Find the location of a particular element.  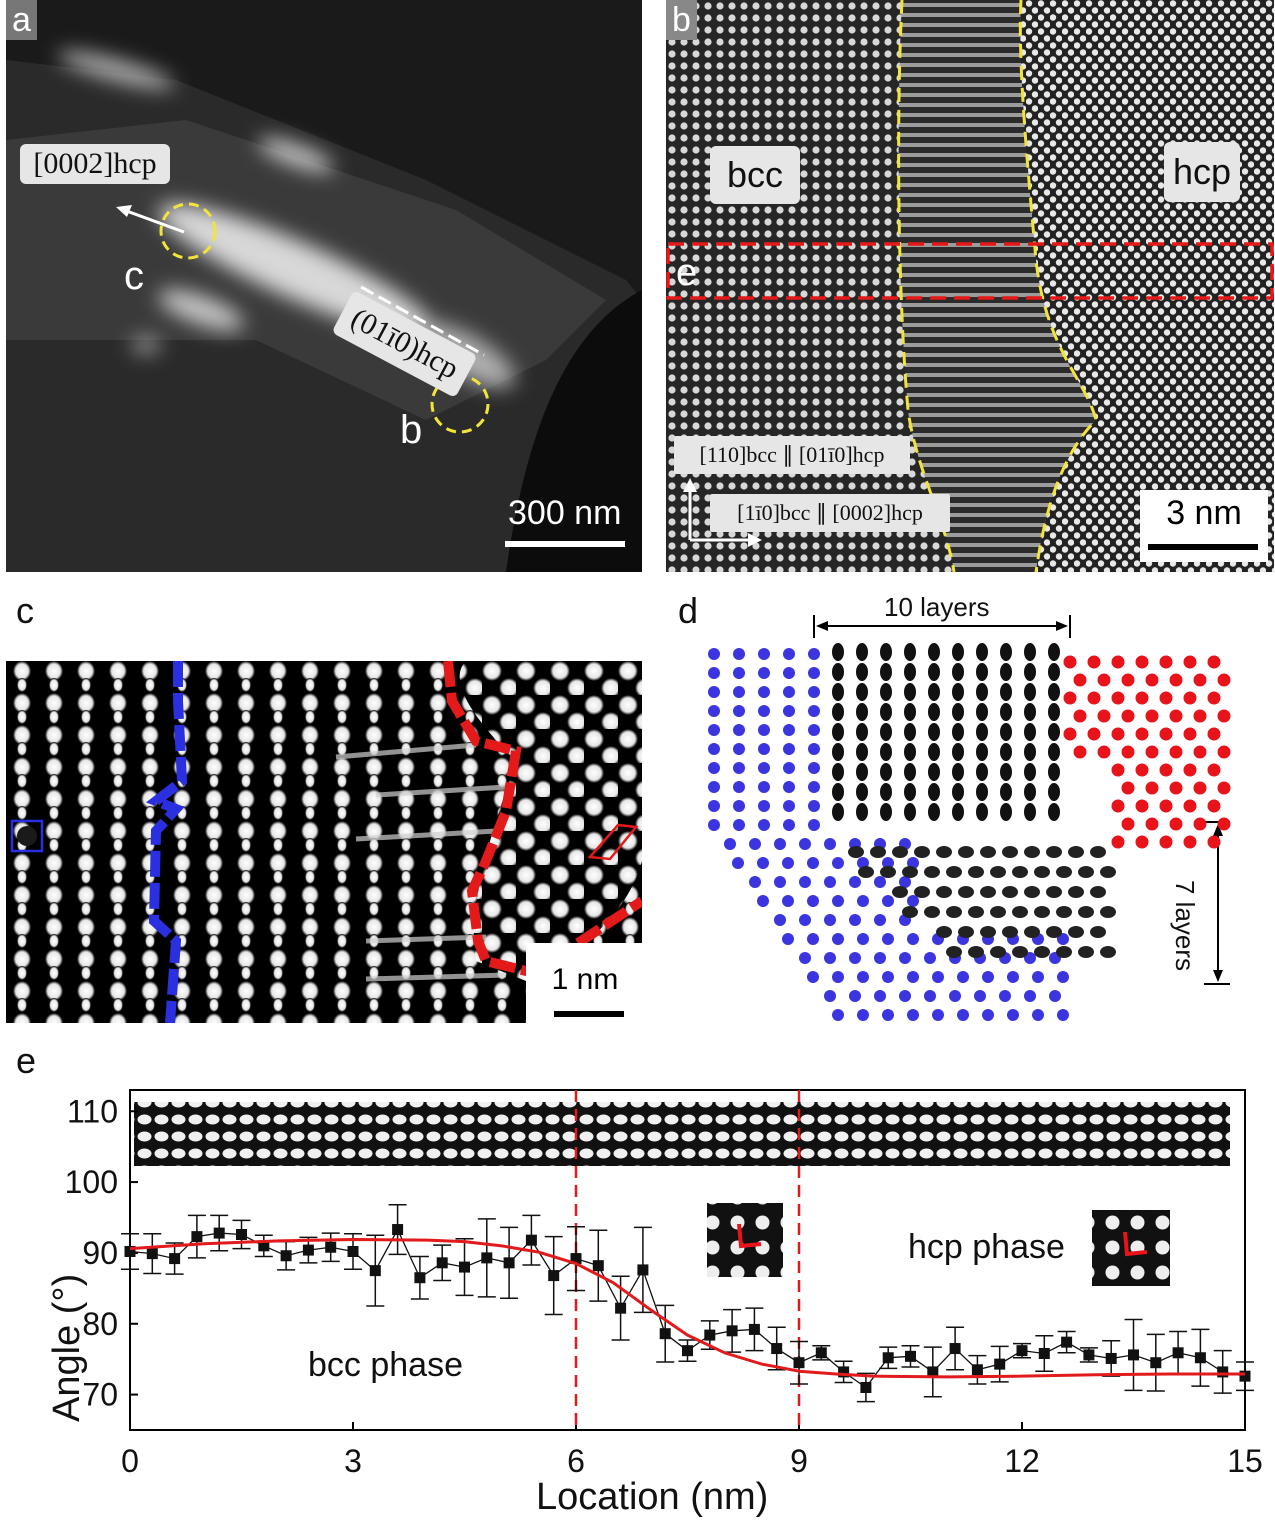

scale-bar-b-label: 3 nm is located at coordinates (1204, 513).